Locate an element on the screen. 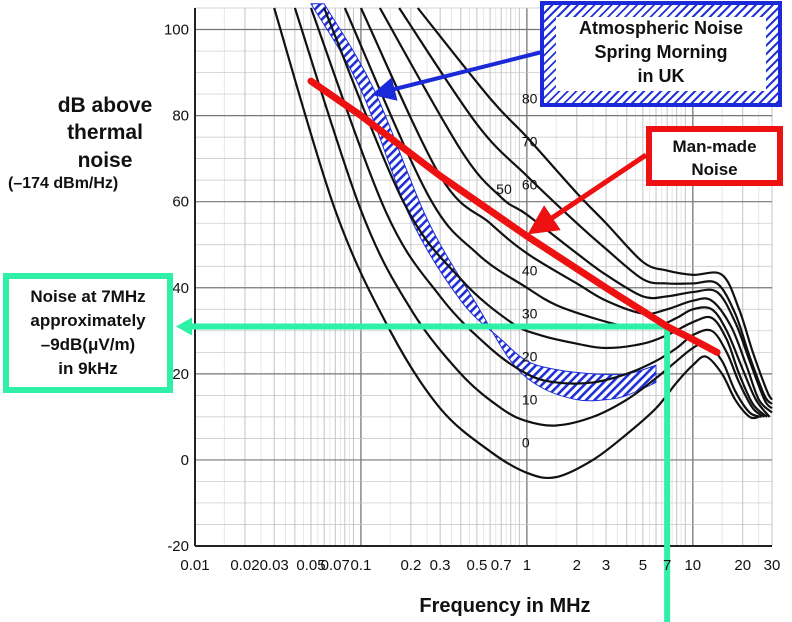  annotation-arrows is located at coordinates (509, 142).